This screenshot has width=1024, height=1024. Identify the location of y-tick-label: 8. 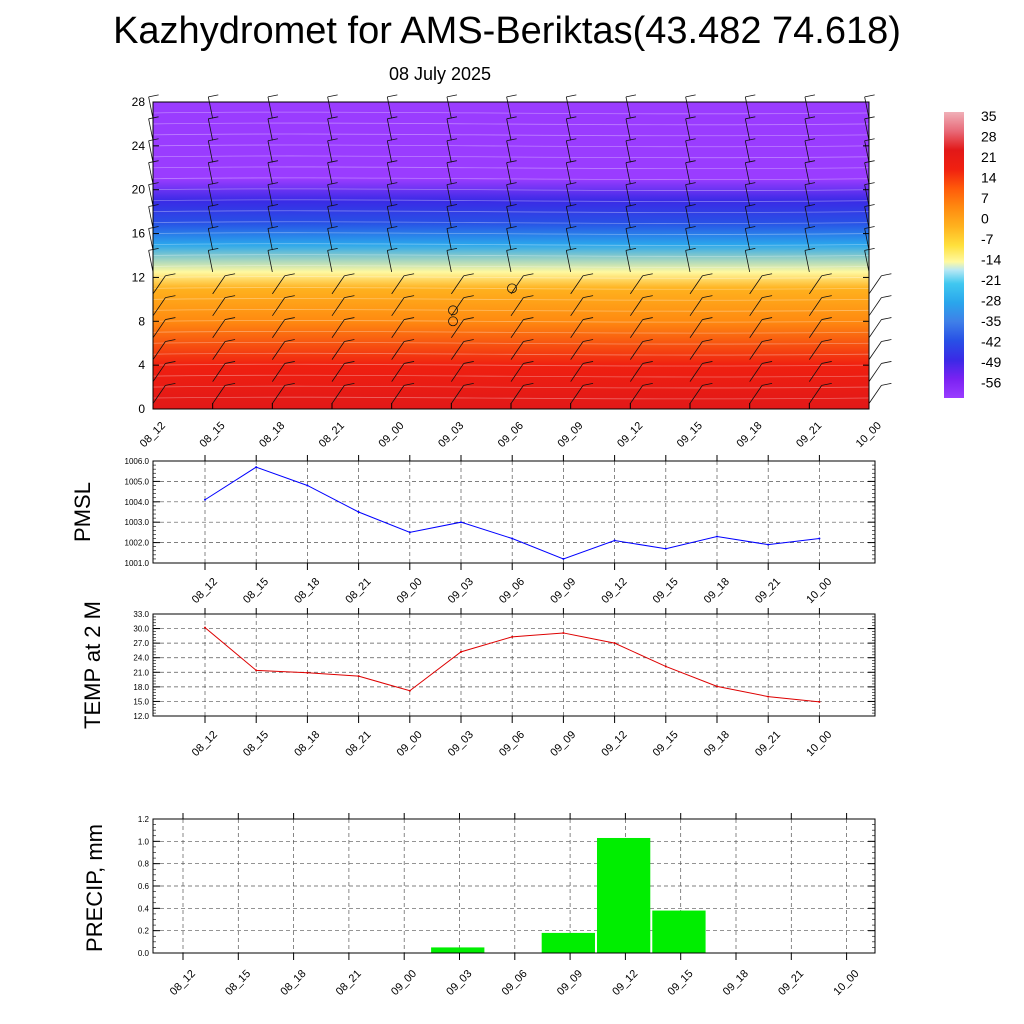
(141, 321).